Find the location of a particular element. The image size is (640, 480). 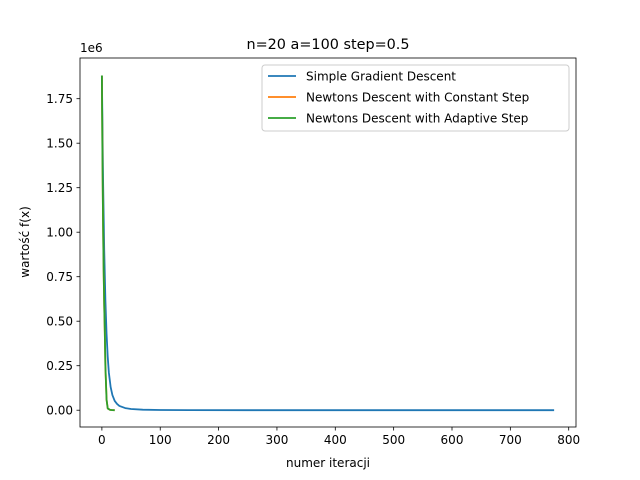

y-tick-label: 1.50 is located at coordinates (59, 144).